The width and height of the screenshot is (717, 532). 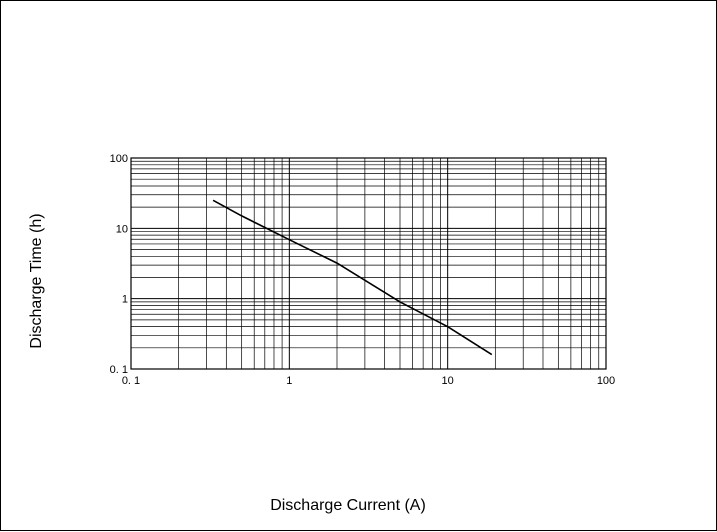 I want to click on x-tick-label-1: 1, so click(x=289, y=381).